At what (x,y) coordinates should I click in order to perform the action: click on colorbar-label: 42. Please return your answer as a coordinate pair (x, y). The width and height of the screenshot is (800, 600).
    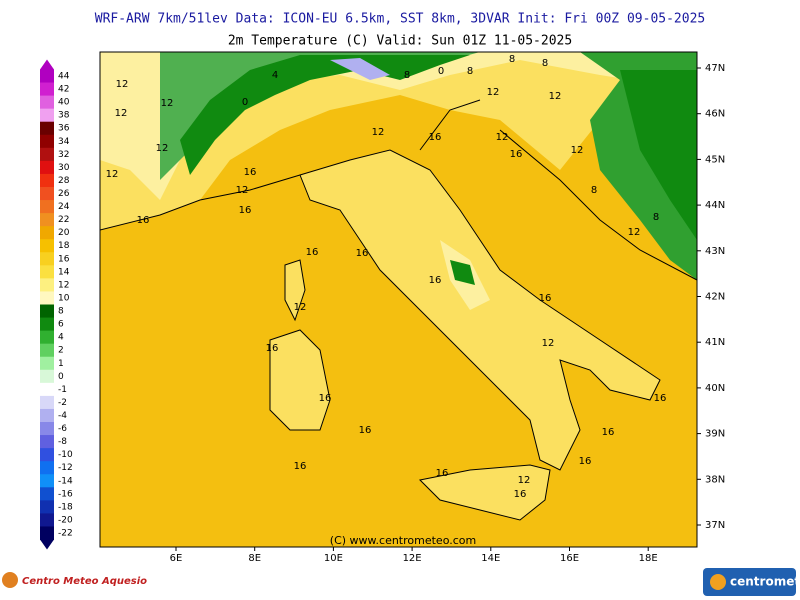
    Looking at the image, I should click on (63, 90).